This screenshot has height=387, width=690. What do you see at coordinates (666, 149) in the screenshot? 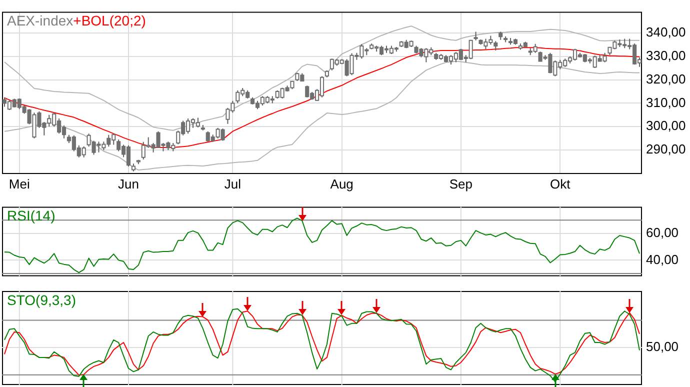
I see `y-tick-label: 290,00` at bounding box center [666, 149].